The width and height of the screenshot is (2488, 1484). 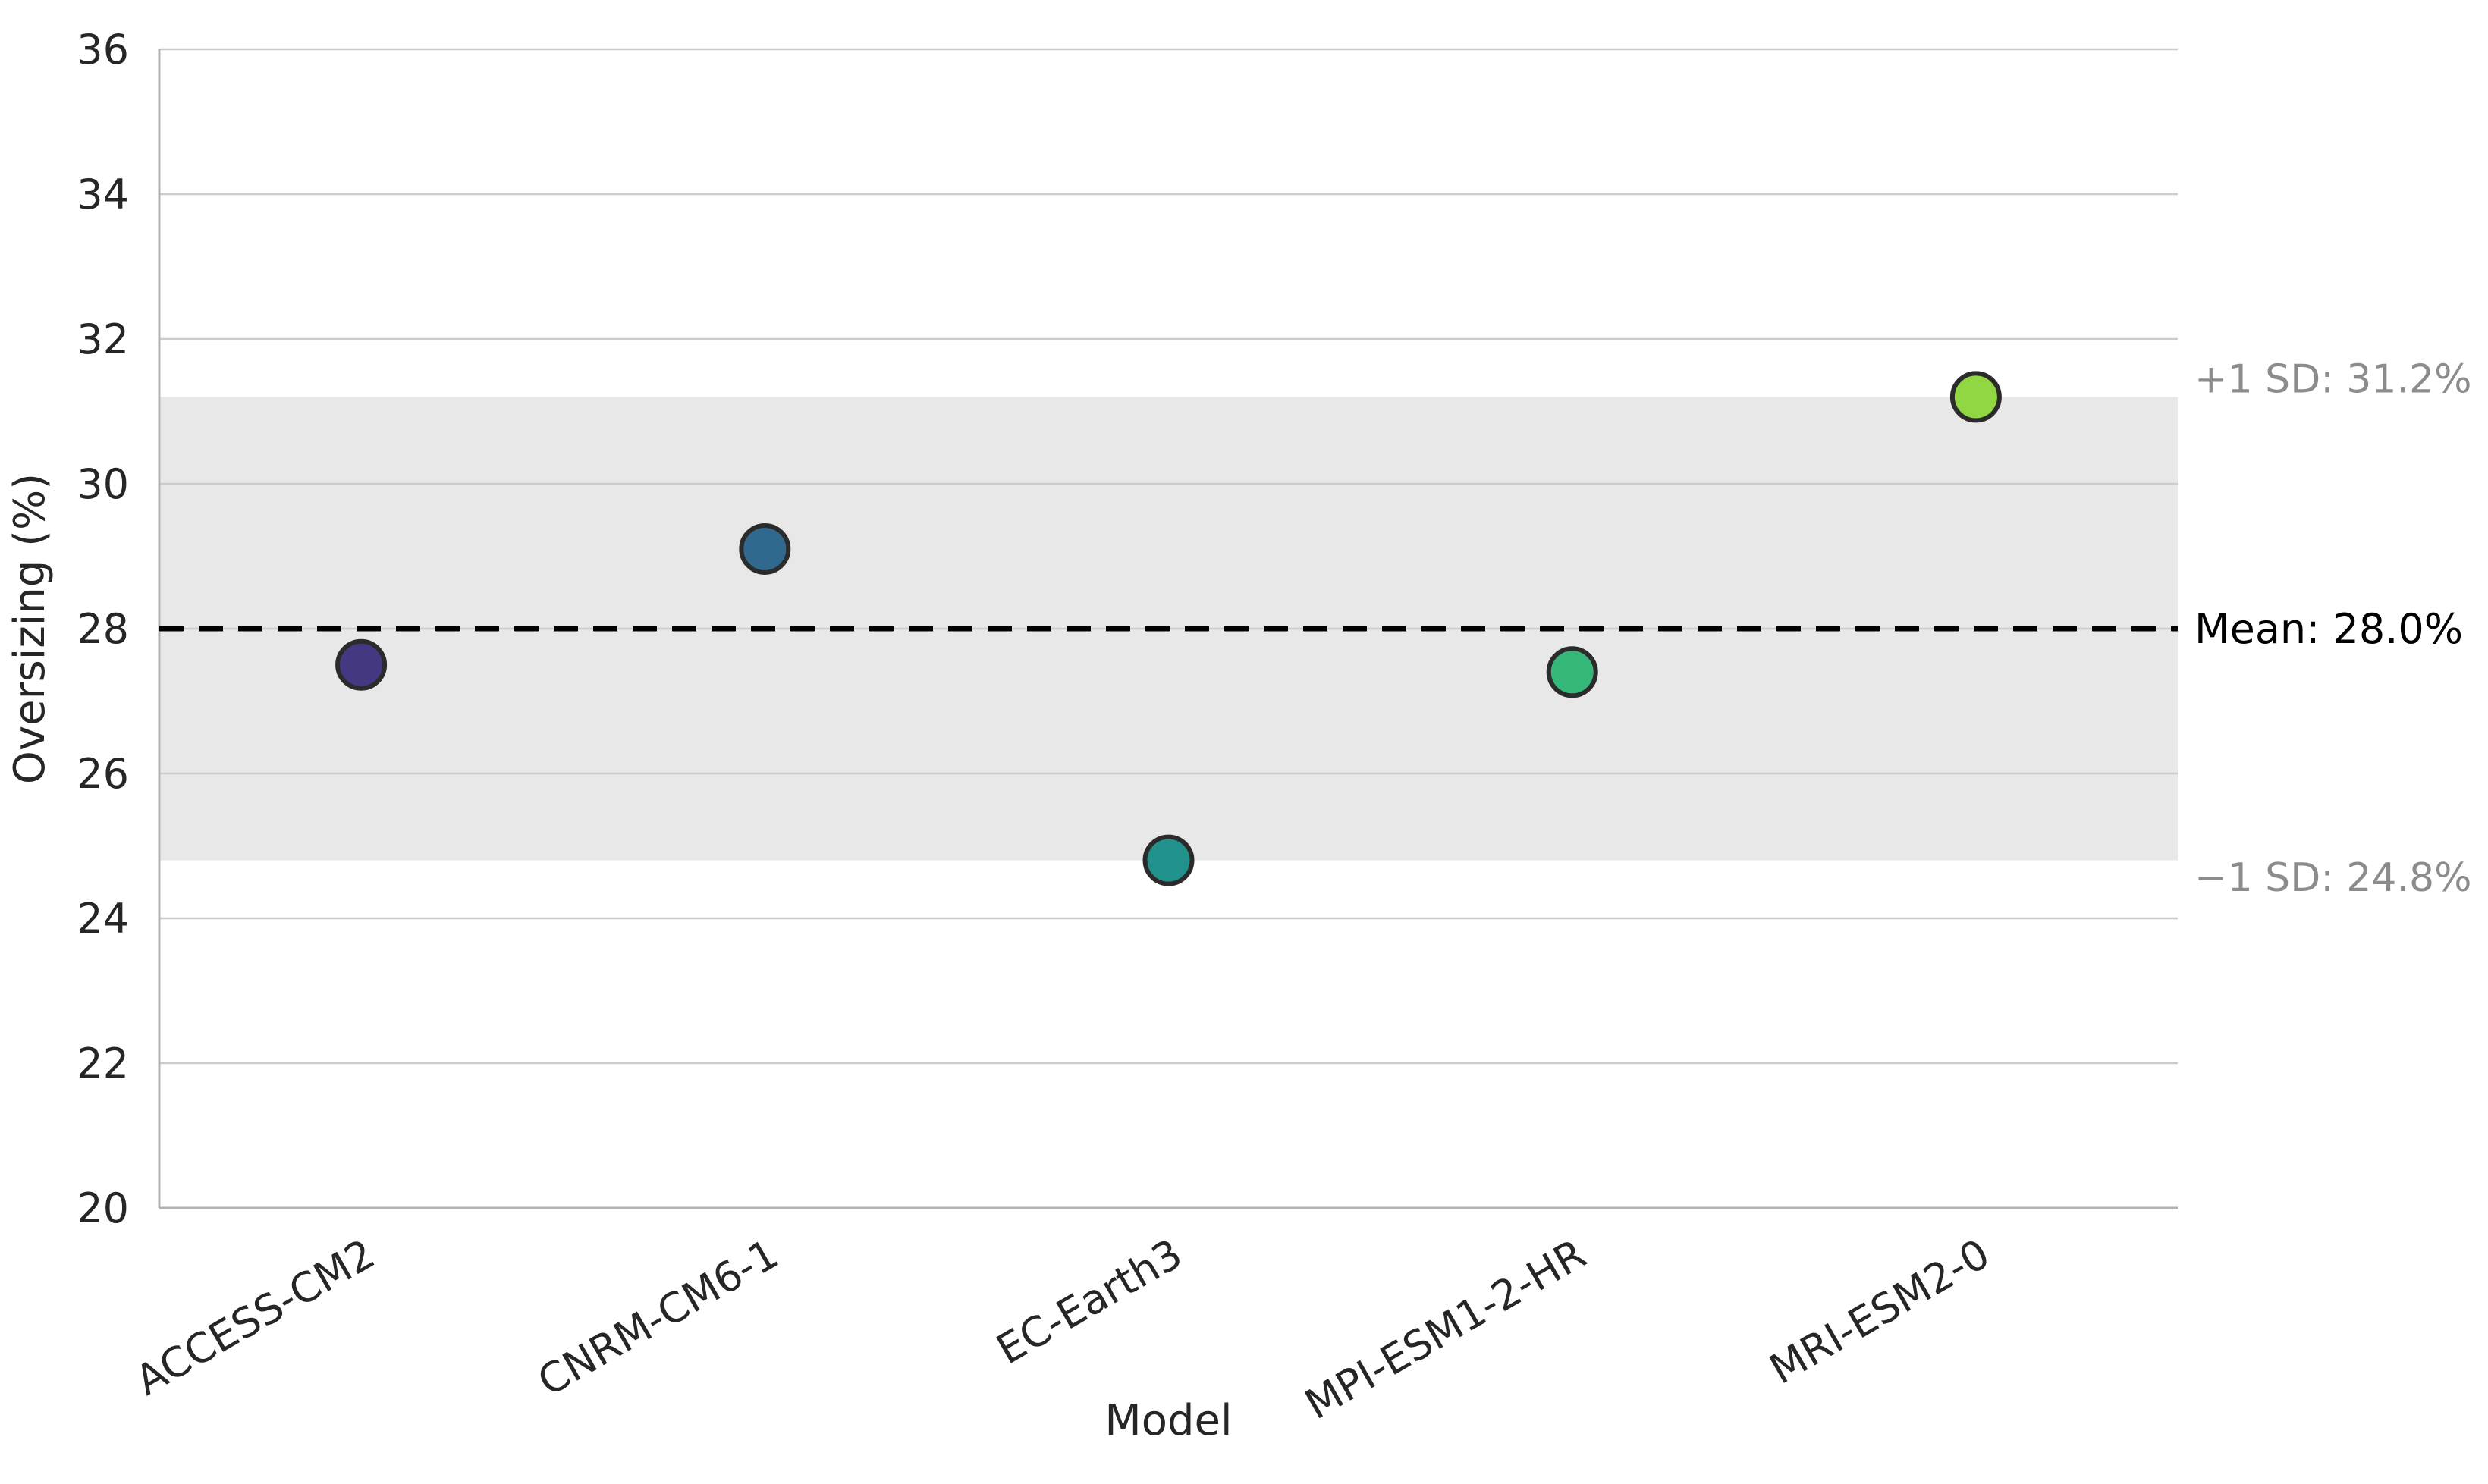 I want to click on x-tick-label-CNRM-CM6-1: CNRM-CM6-1, so click(x=658, y=1318).